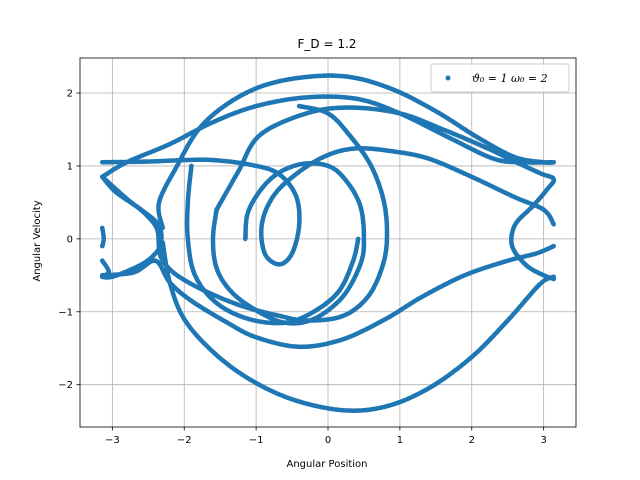  I want to click on legend-box, so click(500, 78).